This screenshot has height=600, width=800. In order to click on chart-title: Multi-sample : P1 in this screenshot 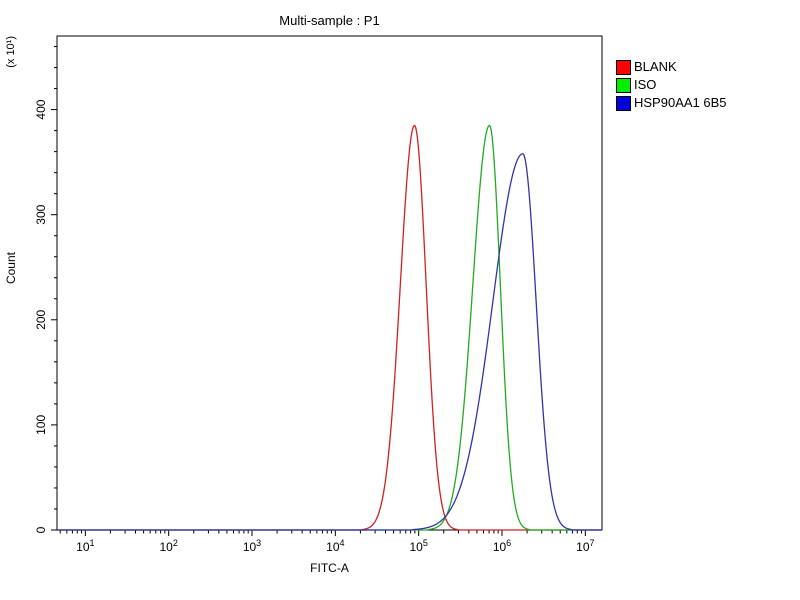, I will do `click(329, 20)`.